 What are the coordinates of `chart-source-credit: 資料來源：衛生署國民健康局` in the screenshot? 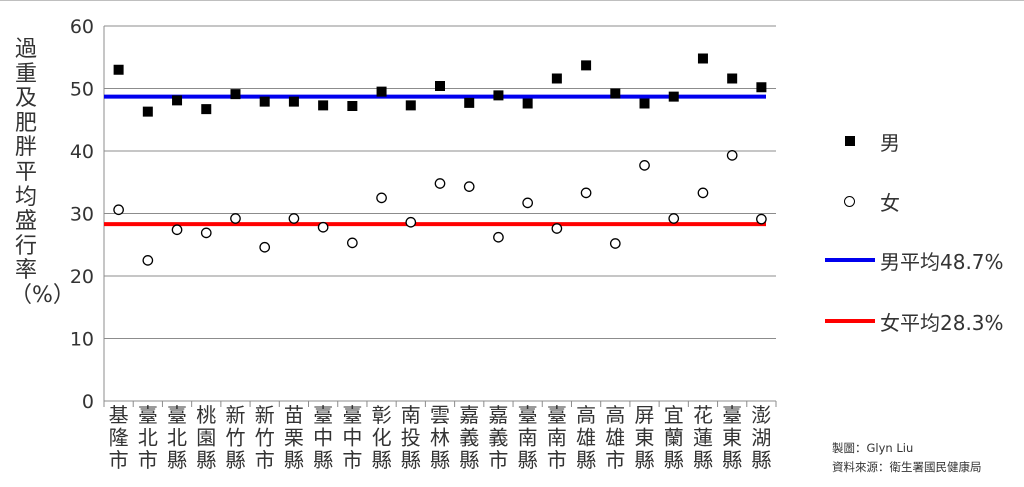 It's located at (907, 467).